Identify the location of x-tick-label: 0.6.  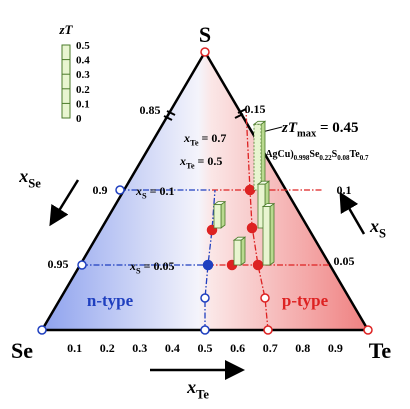
(237, 348).